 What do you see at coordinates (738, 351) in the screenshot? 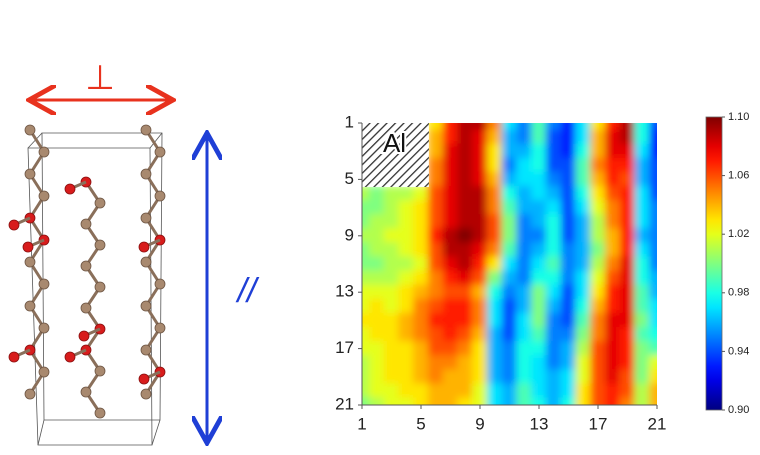
I see `colorbar-tick-label: 0.94` at bounding box center [738, 351].